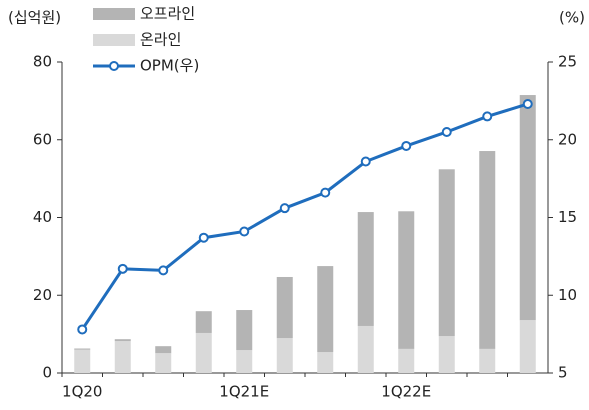 This screenshot has width=589, height=410. Describe the element at coordinates (572, 18) in the screenshot. I see `y2-axis-label: (%)` at that location.